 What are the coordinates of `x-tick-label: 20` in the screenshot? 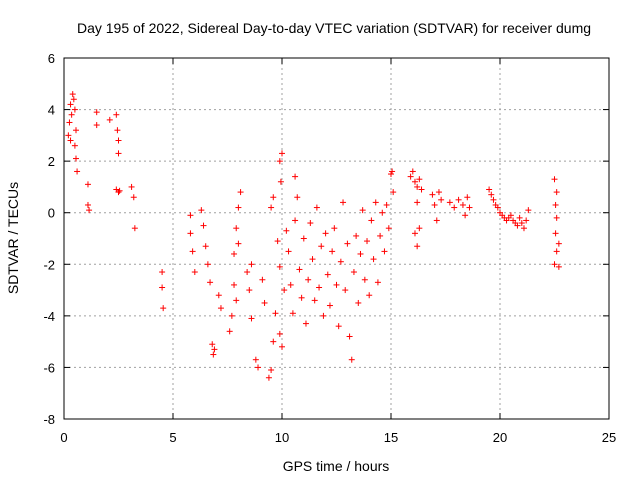 It's located at (500, 437).